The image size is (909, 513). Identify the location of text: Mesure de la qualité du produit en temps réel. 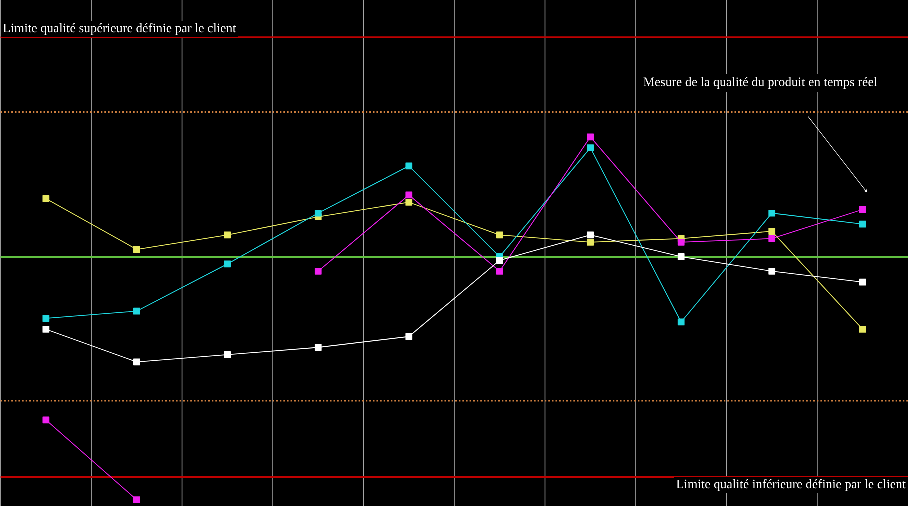
(761, 83).